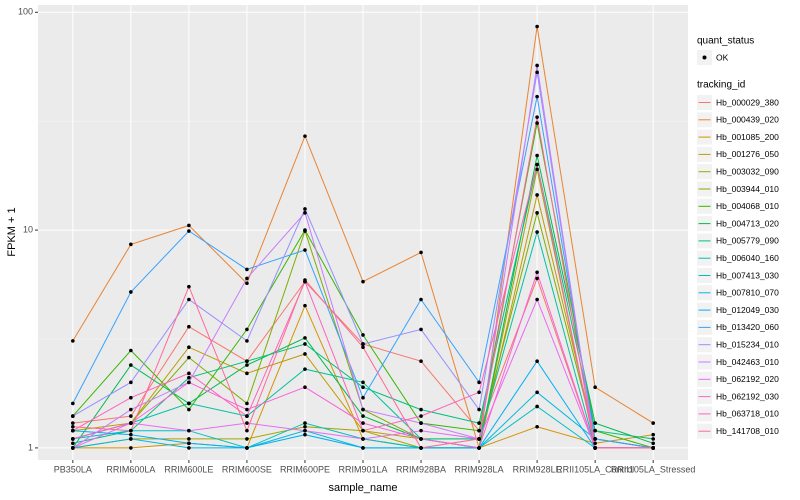 This screenshot has width=800, height=500. I want to click on legend-label: Hb_015234_010, so click(747, 344).